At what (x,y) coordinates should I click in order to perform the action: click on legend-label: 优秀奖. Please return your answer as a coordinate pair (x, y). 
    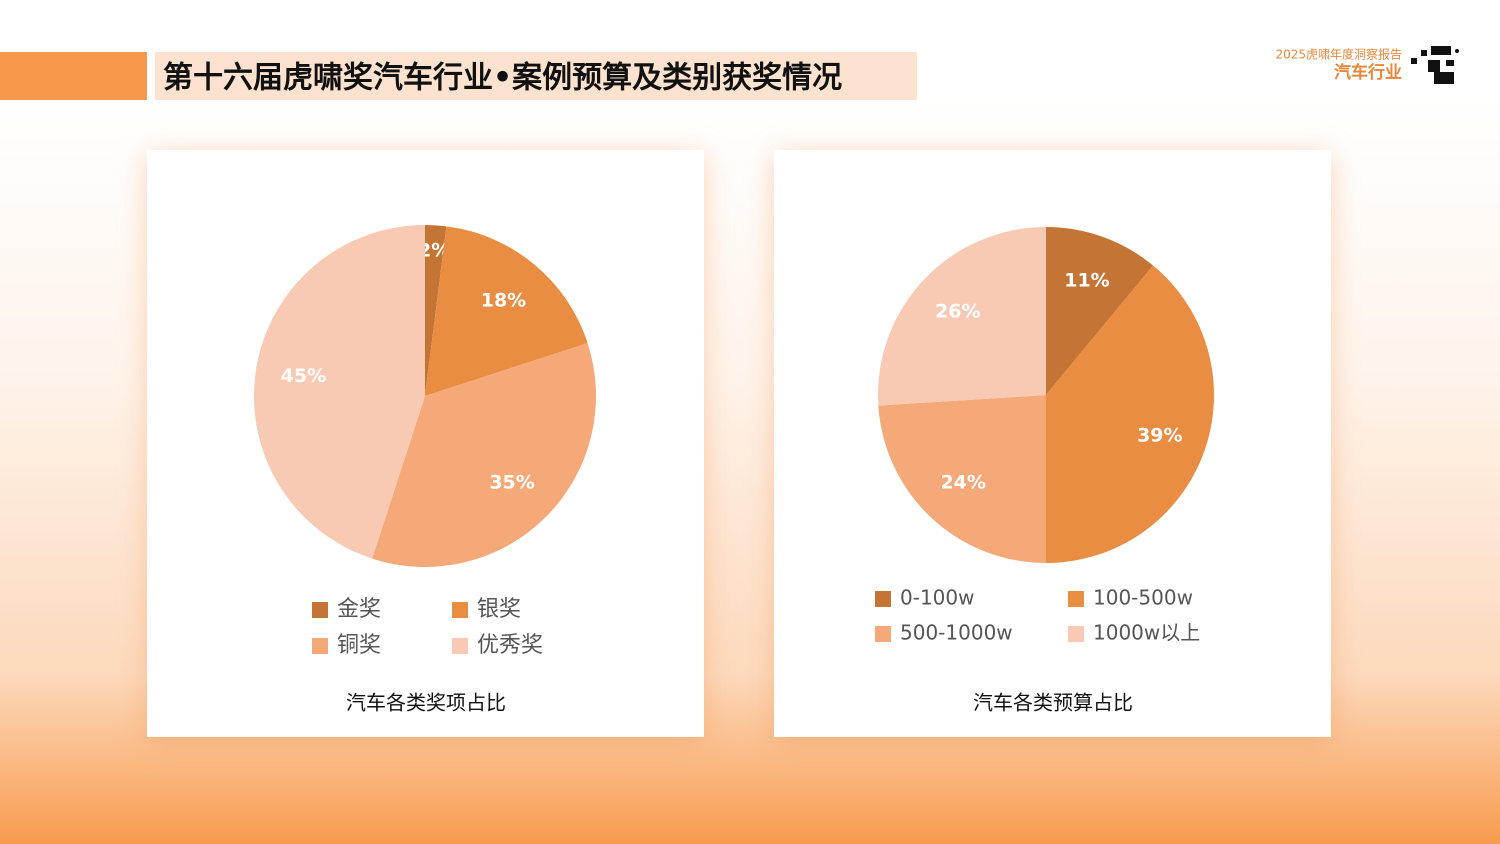
    Looking at the image, I should click on (510, 645).